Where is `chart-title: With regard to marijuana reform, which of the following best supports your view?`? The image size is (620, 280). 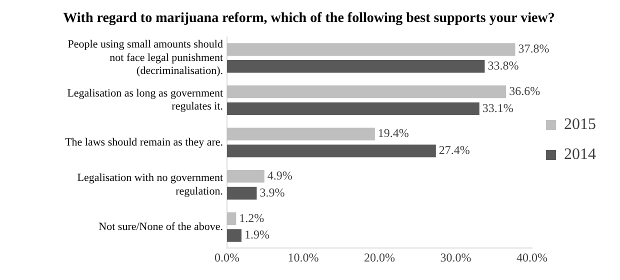
chart-title: With regard to marijuana reform, which of the following best supports your view? is located at coordinates (309, 18).